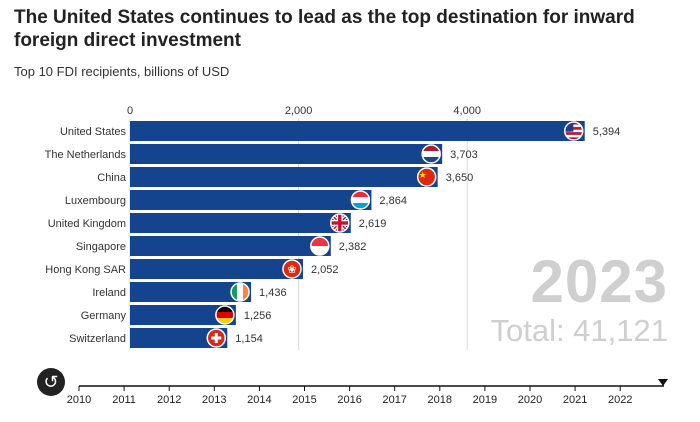 The height and width of the screenshot is (422, 700). Describe the element at coordinates (299, 111) in the screenshot. I see `x-tick-label: 2,000` at that location.